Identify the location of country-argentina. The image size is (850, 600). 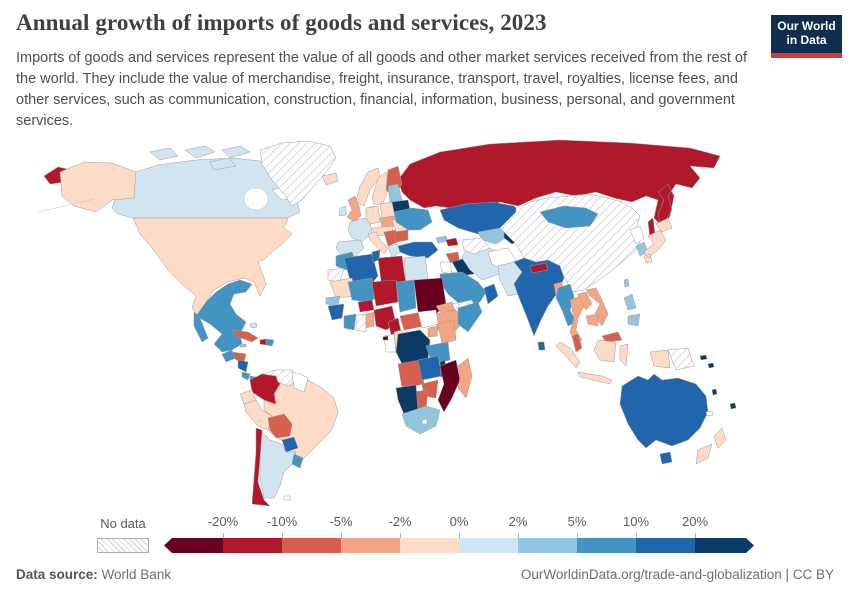
(278, 465).